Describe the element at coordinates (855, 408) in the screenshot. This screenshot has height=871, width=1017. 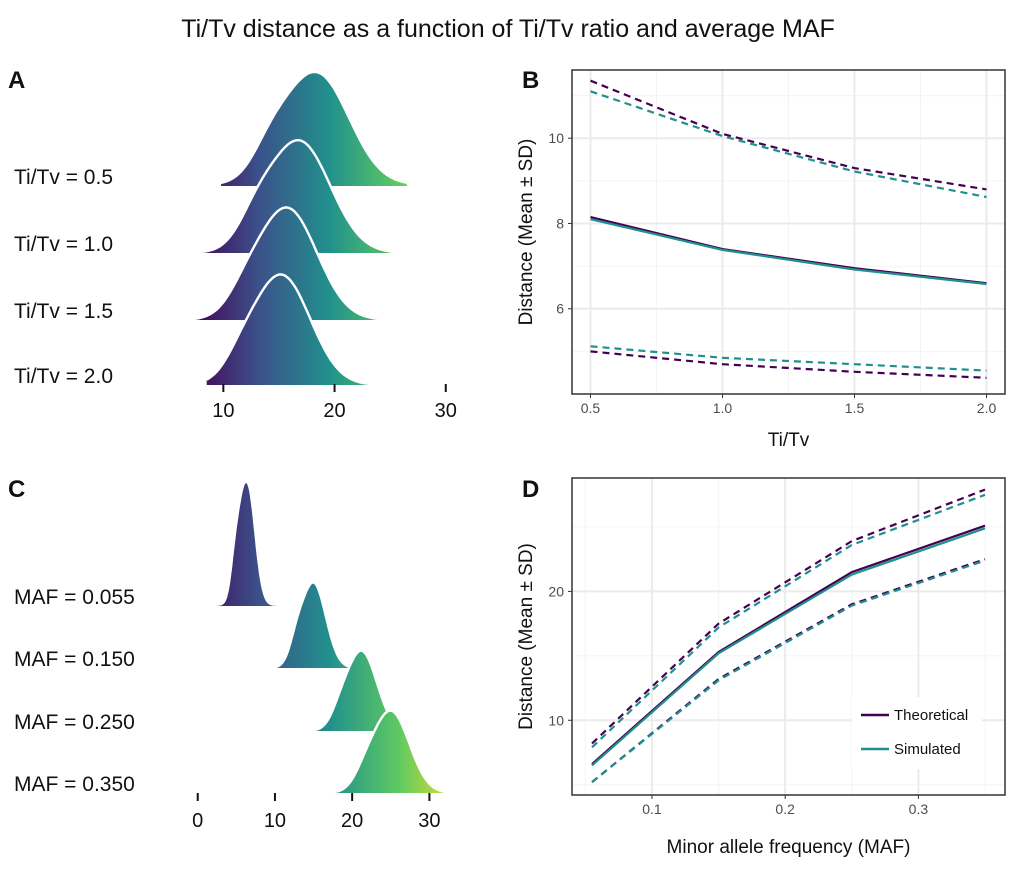
I see `x-tick-label: 1.5` at that location.